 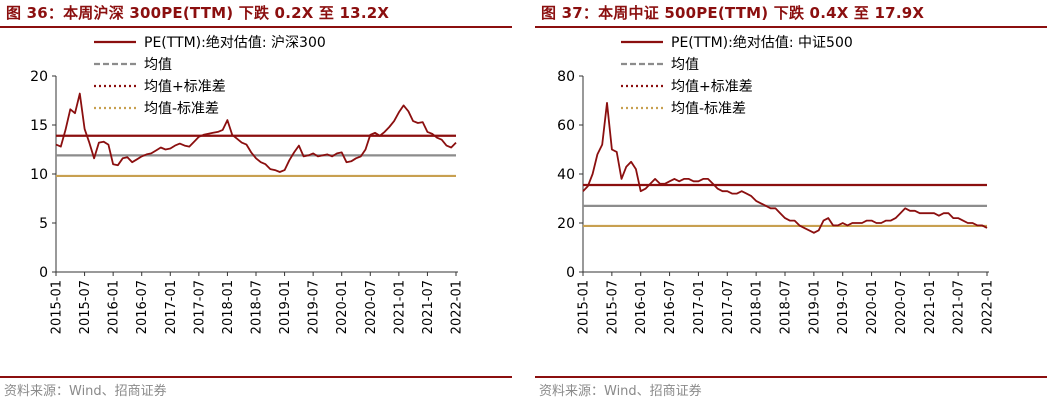 What do you see at coordinates (566, 77) in the screenshot?
I see `y-tick-label: 80` at bounding box center [566, 77].